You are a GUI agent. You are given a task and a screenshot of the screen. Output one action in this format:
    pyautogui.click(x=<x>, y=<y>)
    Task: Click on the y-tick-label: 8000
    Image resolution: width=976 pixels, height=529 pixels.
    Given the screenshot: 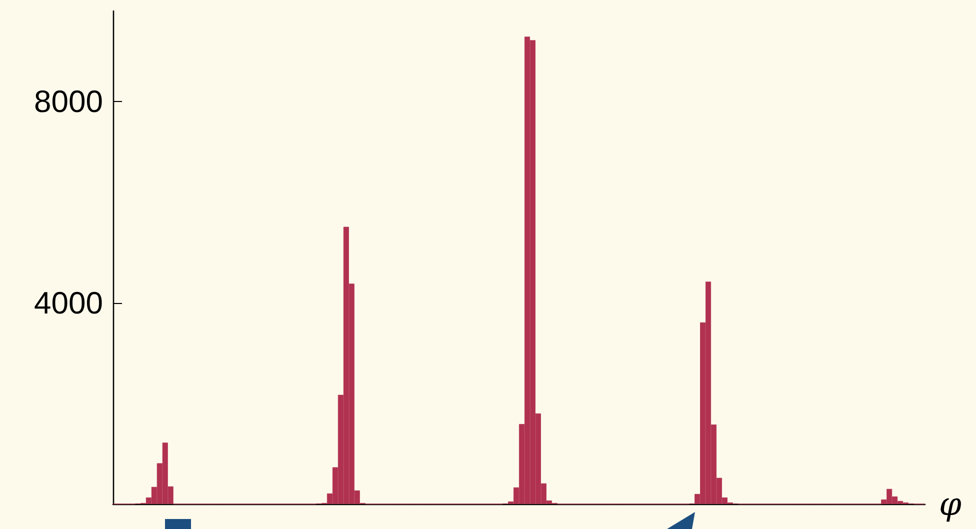 What is the action you would take?
    pyautogui.click(x=68, y=102)
    